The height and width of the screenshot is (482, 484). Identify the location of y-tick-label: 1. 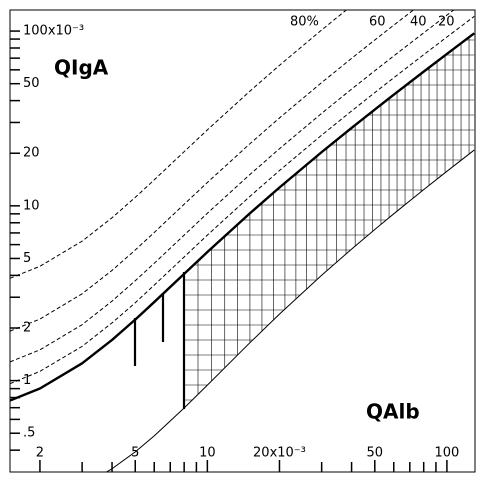
(27, 380).